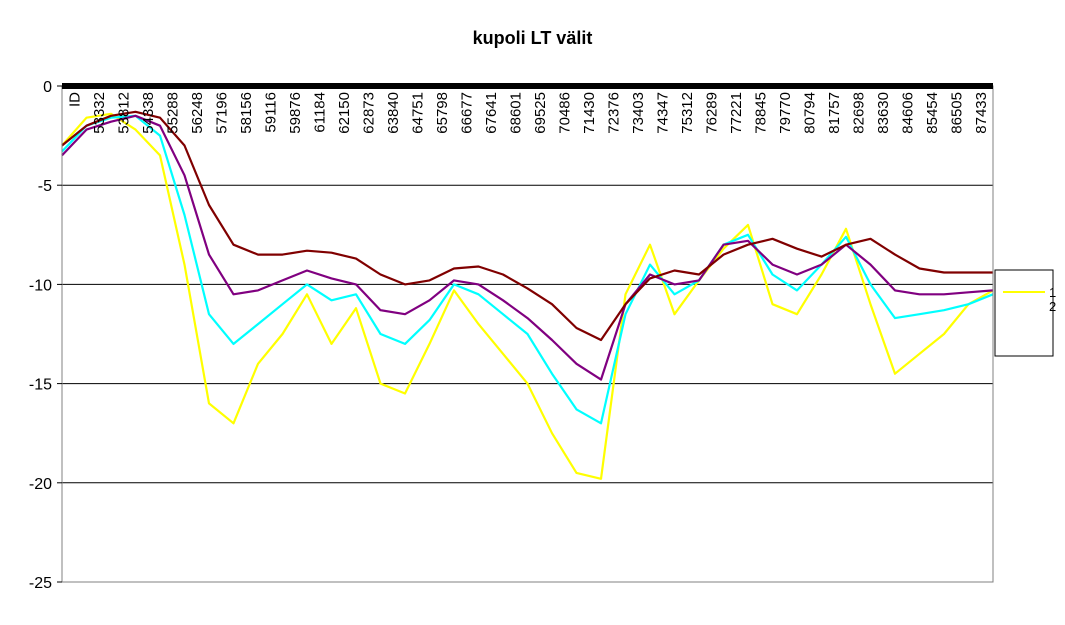  What do you see at coordinates (532, 38) in the screenshot?
I see `chart-title: kupoli LT välit` at bounding box center [532, 38].